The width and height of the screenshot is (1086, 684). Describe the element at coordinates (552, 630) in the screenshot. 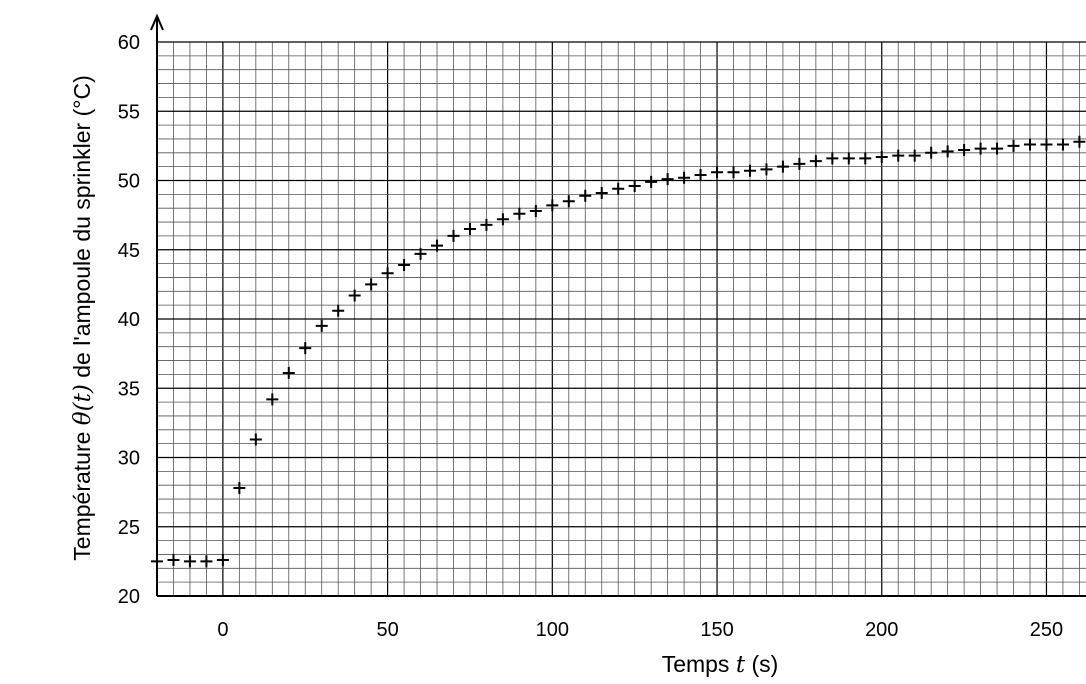

I see `x-tick-label: 100` at that location.